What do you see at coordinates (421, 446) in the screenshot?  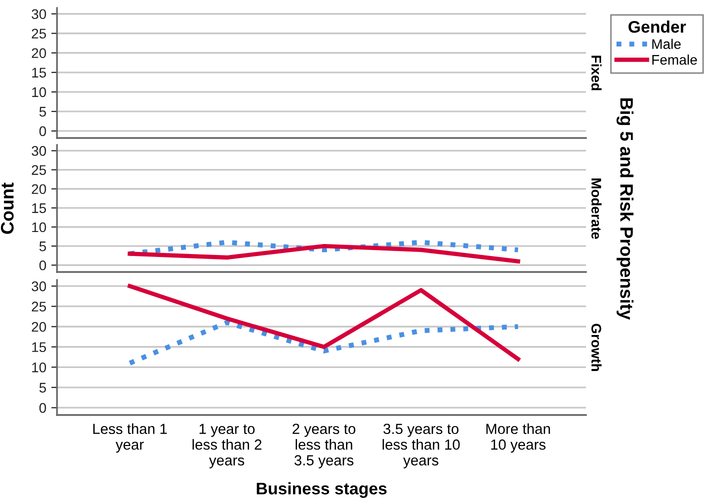 I see `x-tick-label: 3.5 years to less than 10 years` at bounding box center [421, 446].